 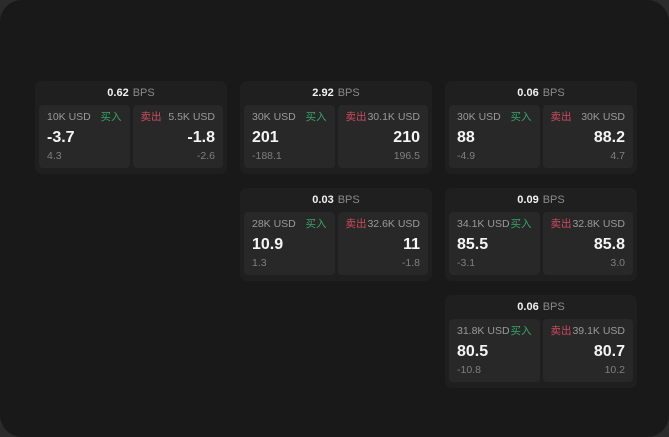 I want to click on buy-price: 80.5, so click(x=473, y=351).